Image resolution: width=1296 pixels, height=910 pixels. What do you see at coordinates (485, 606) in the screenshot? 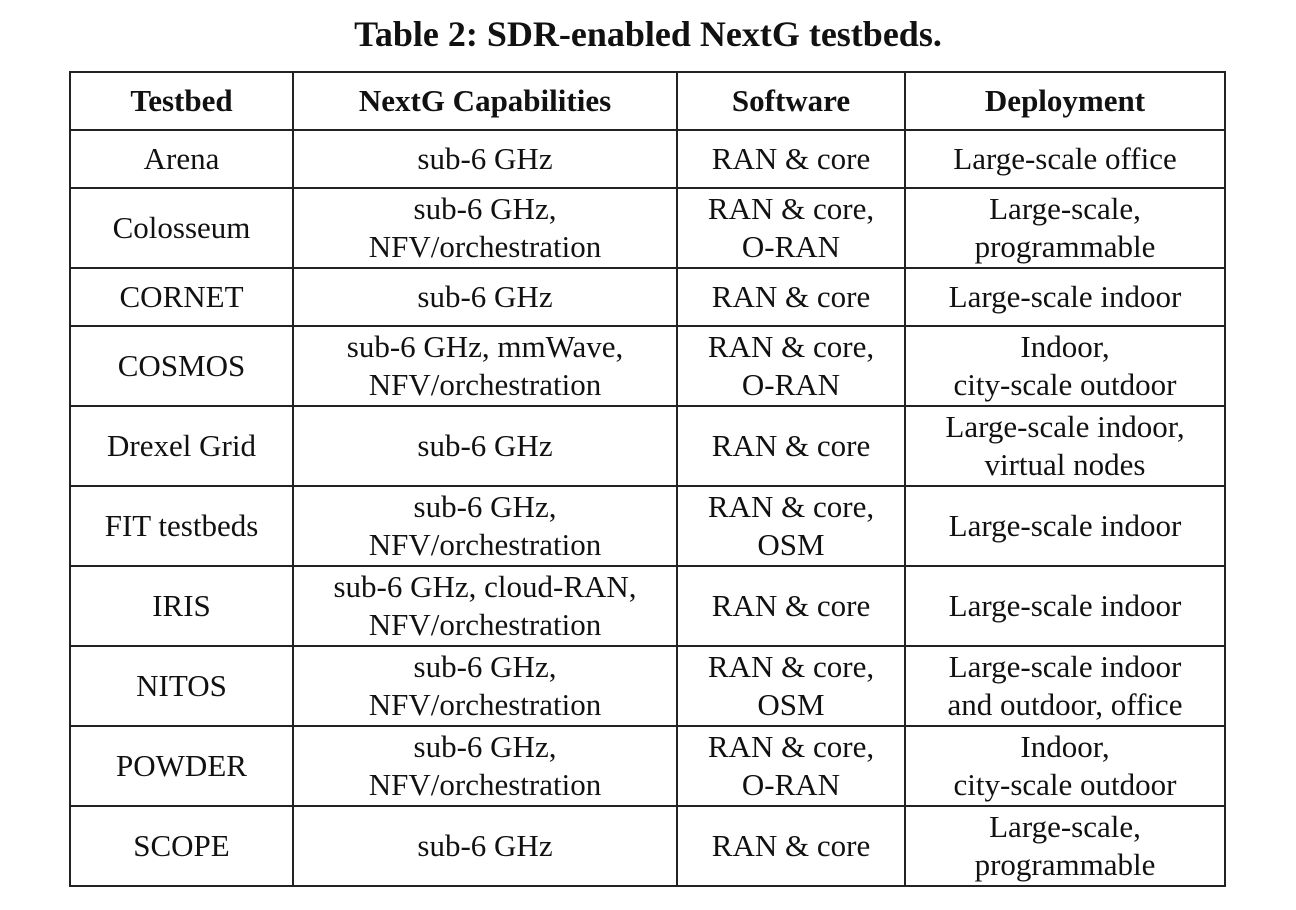
I see `cell-capabilities: sub-6 GHz, cloud-RAN, NFV/orchestration` at bounding box center [485, 606].